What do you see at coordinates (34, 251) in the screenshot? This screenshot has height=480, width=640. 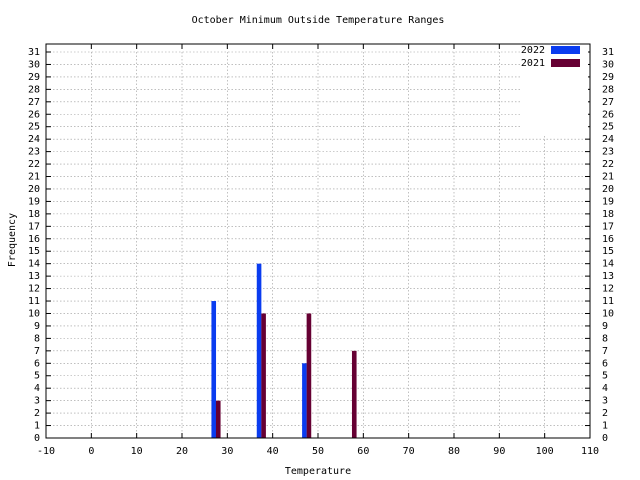 I see `y-tick-label: 15` at bounding box center [34, 251].